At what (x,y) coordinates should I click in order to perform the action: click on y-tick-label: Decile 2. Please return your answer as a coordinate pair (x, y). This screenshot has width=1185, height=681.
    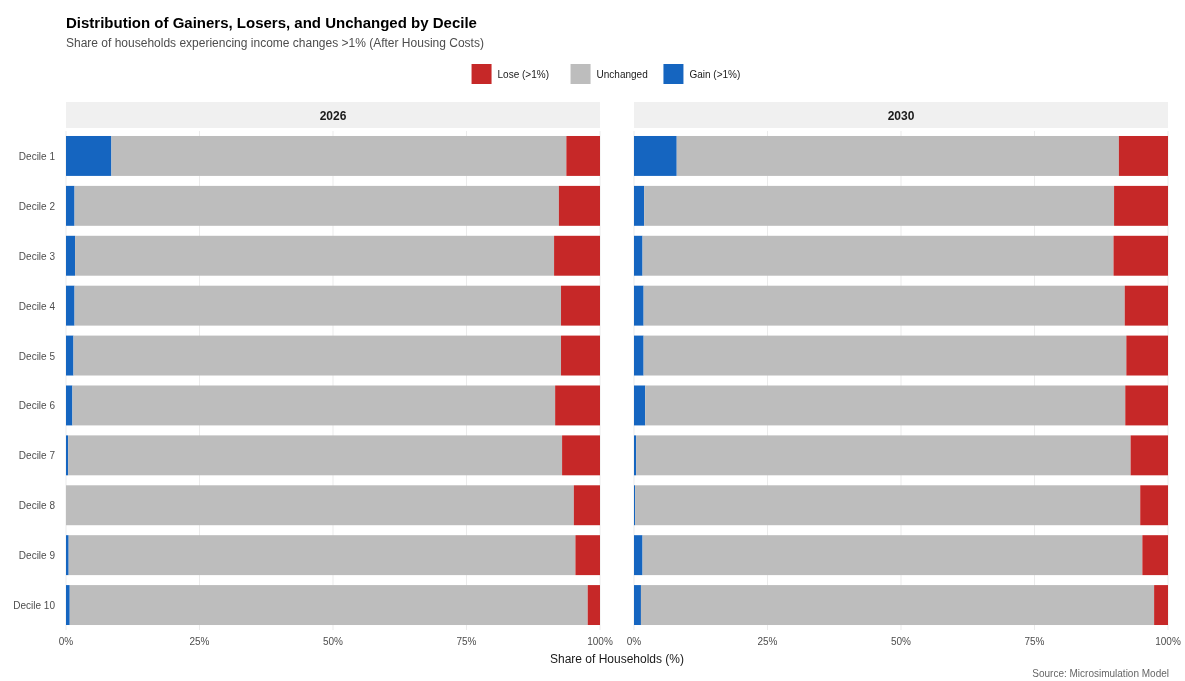
    Looking at the image, I should click on (37, 206).